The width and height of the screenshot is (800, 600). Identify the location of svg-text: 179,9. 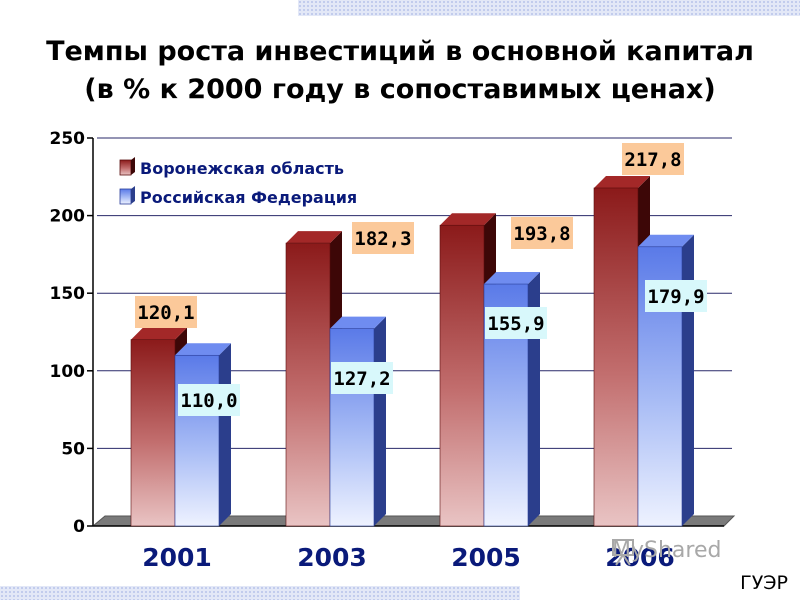
(675, 297).